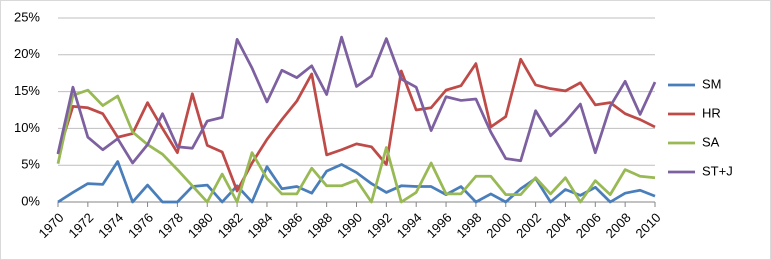 The image size is (771, 260). I want to click on legend-label: SM, so click(712, 83).